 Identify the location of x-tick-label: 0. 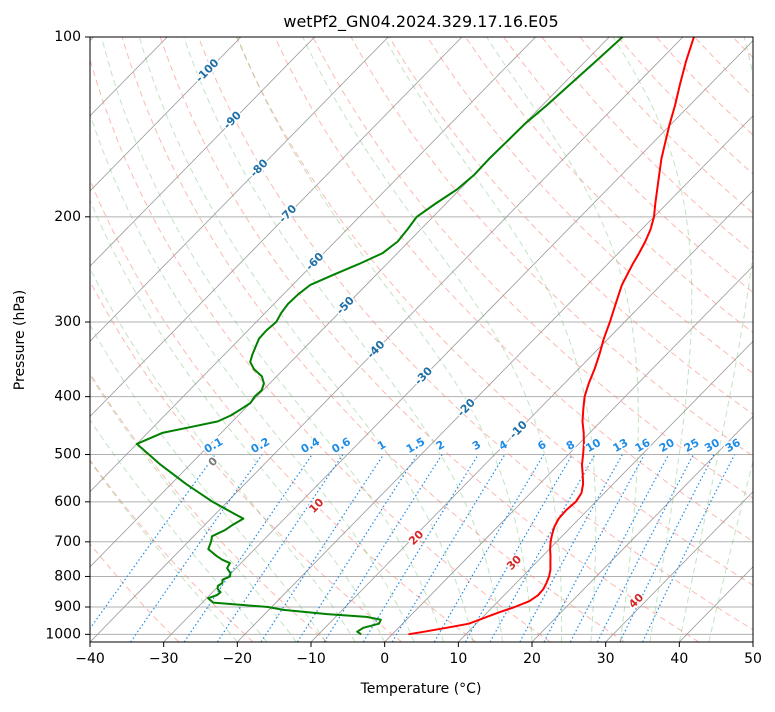
(384, 659).